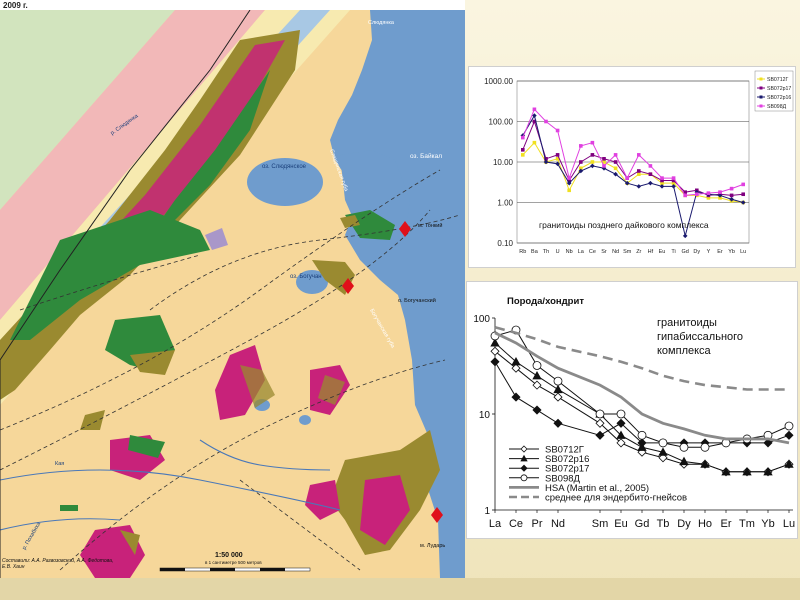 This screenshot has height=600, width=800. What do you see at coordinates (709, 252) in the screenshot?
I see `x-tick-label: Y` at bounding box center [709, 252].